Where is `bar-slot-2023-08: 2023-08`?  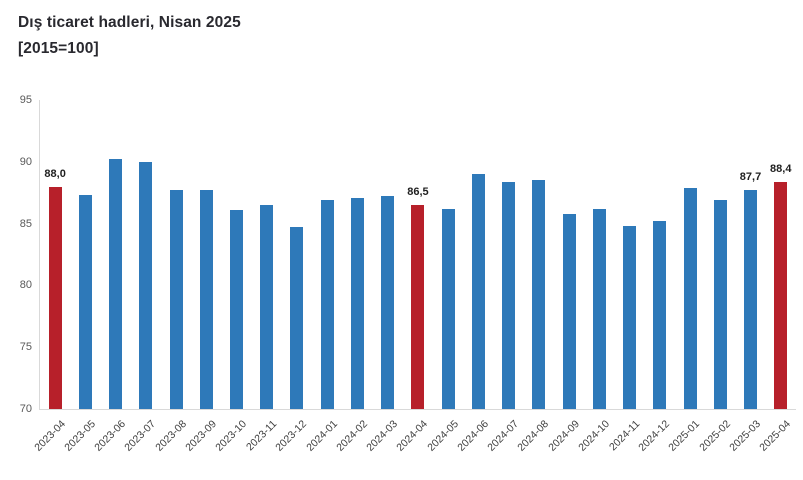
bar-slot-2023-08: 2023-08 is located at coordinates (172, 277).